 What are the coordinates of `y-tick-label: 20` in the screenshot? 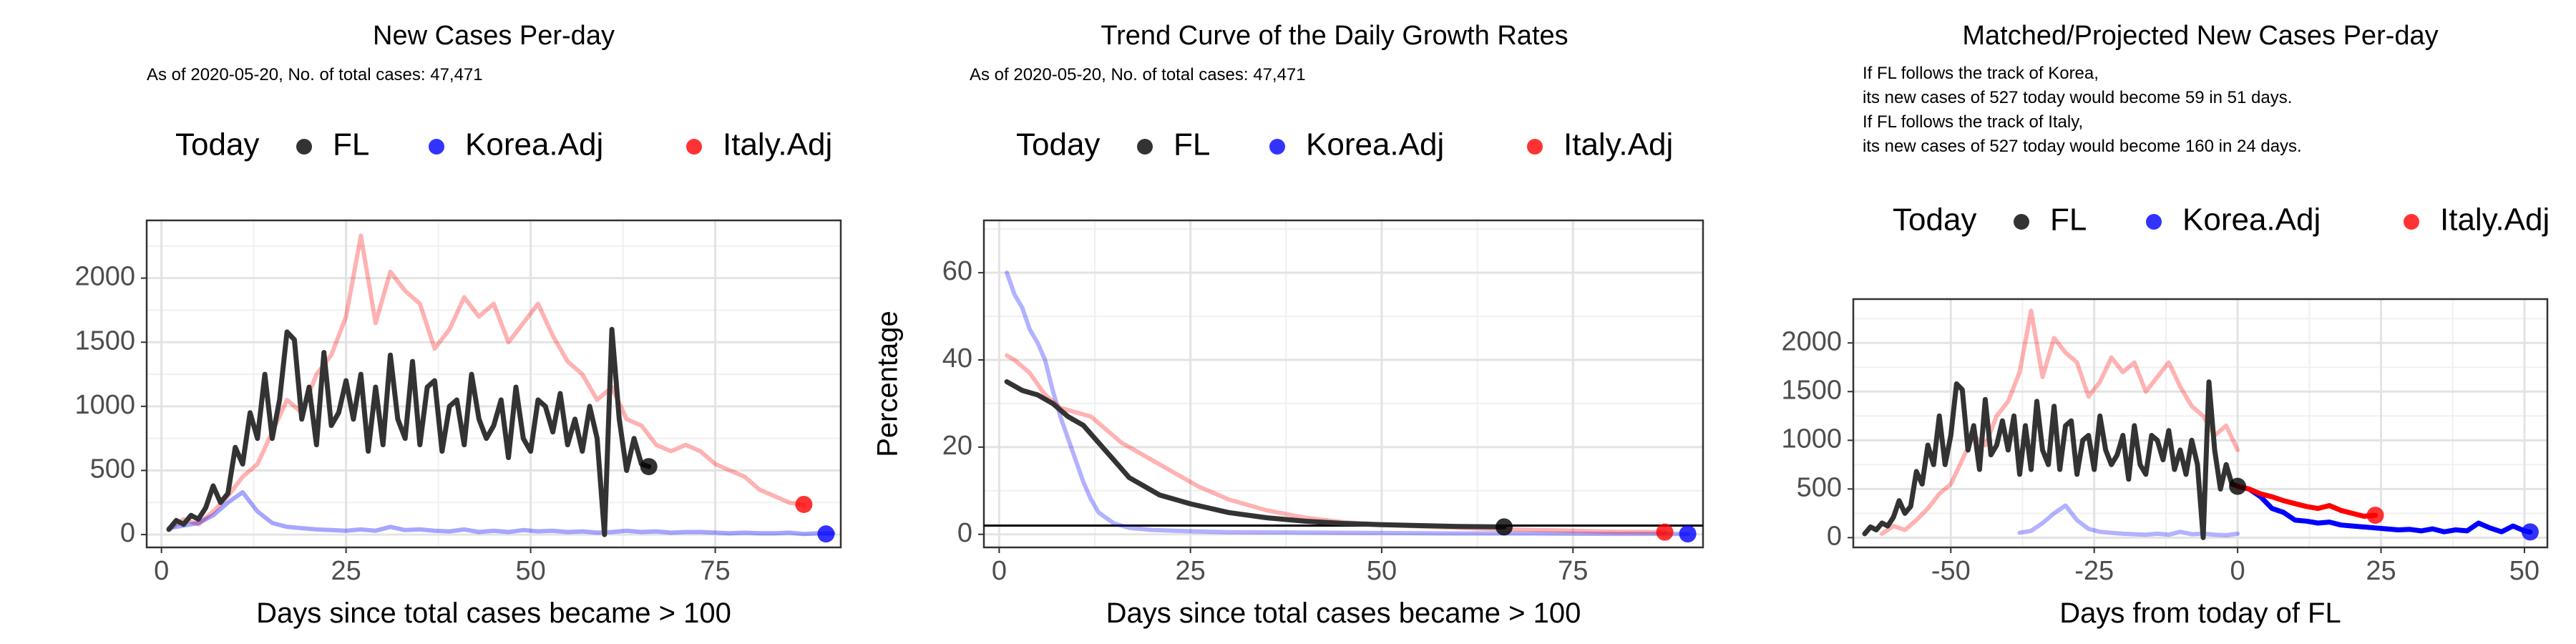 It's located at (957, 446).